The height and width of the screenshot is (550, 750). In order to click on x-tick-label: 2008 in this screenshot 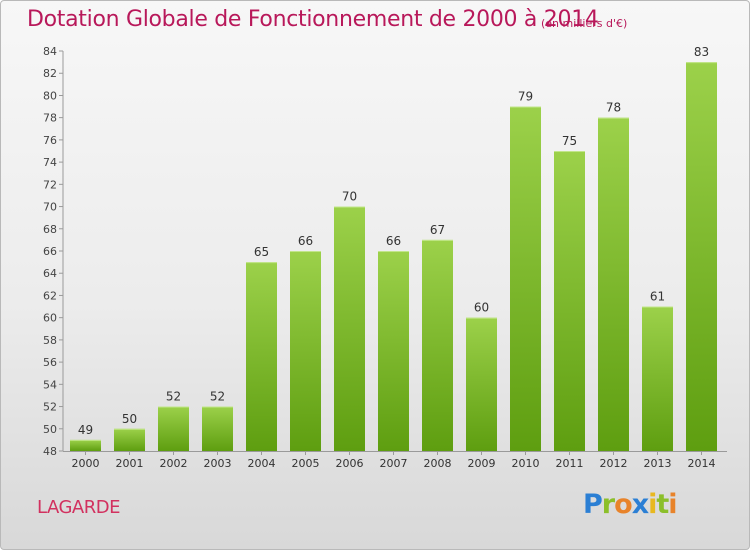, I will do `click(438, 463)`.